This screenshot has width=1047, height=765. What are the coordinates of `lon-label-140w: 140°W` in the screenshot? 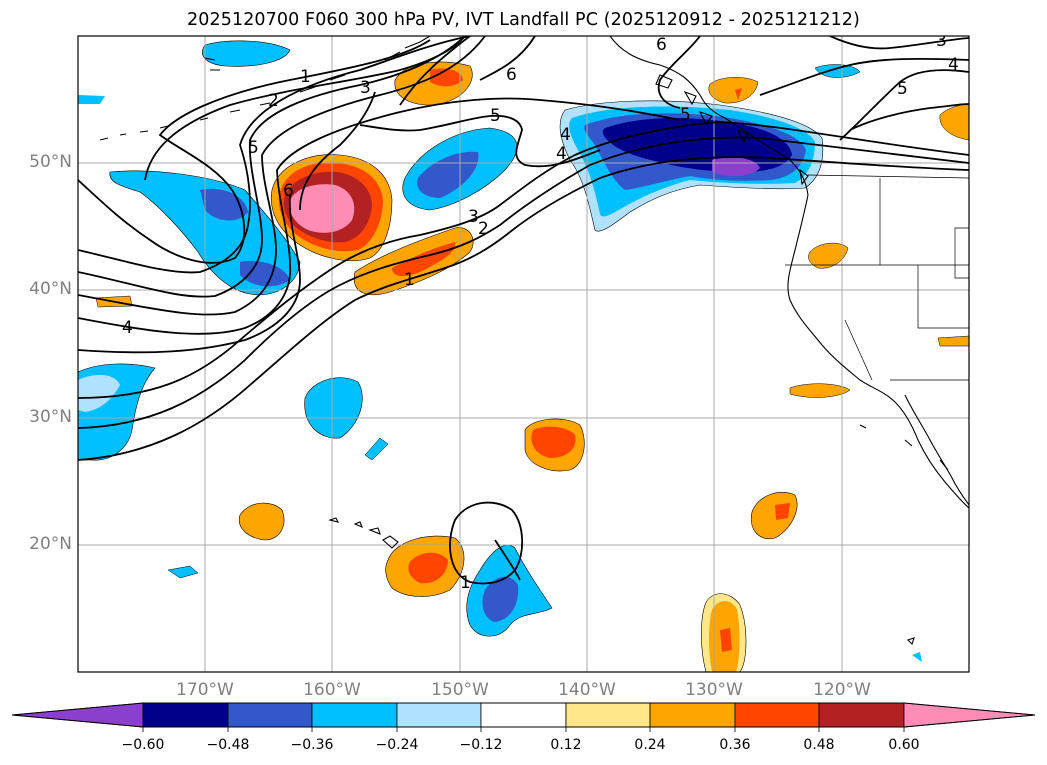 It's located at (587, 690).